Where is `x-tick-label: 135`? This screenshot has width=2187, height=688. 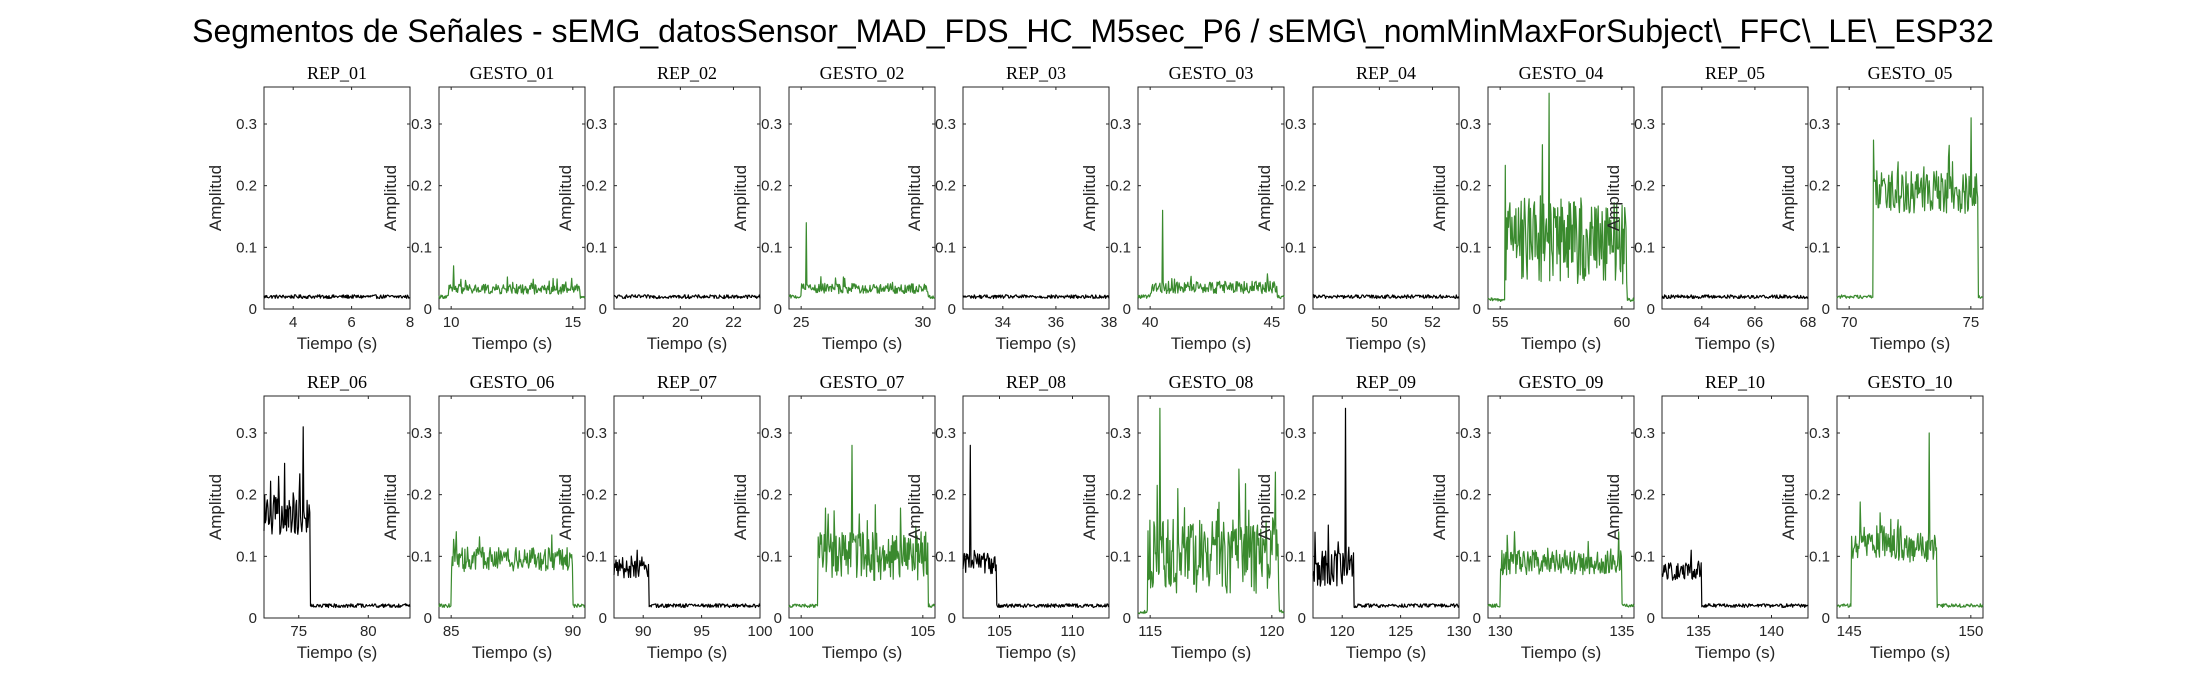 x-tick-label: 135 is located at coordinates (1621, 631).